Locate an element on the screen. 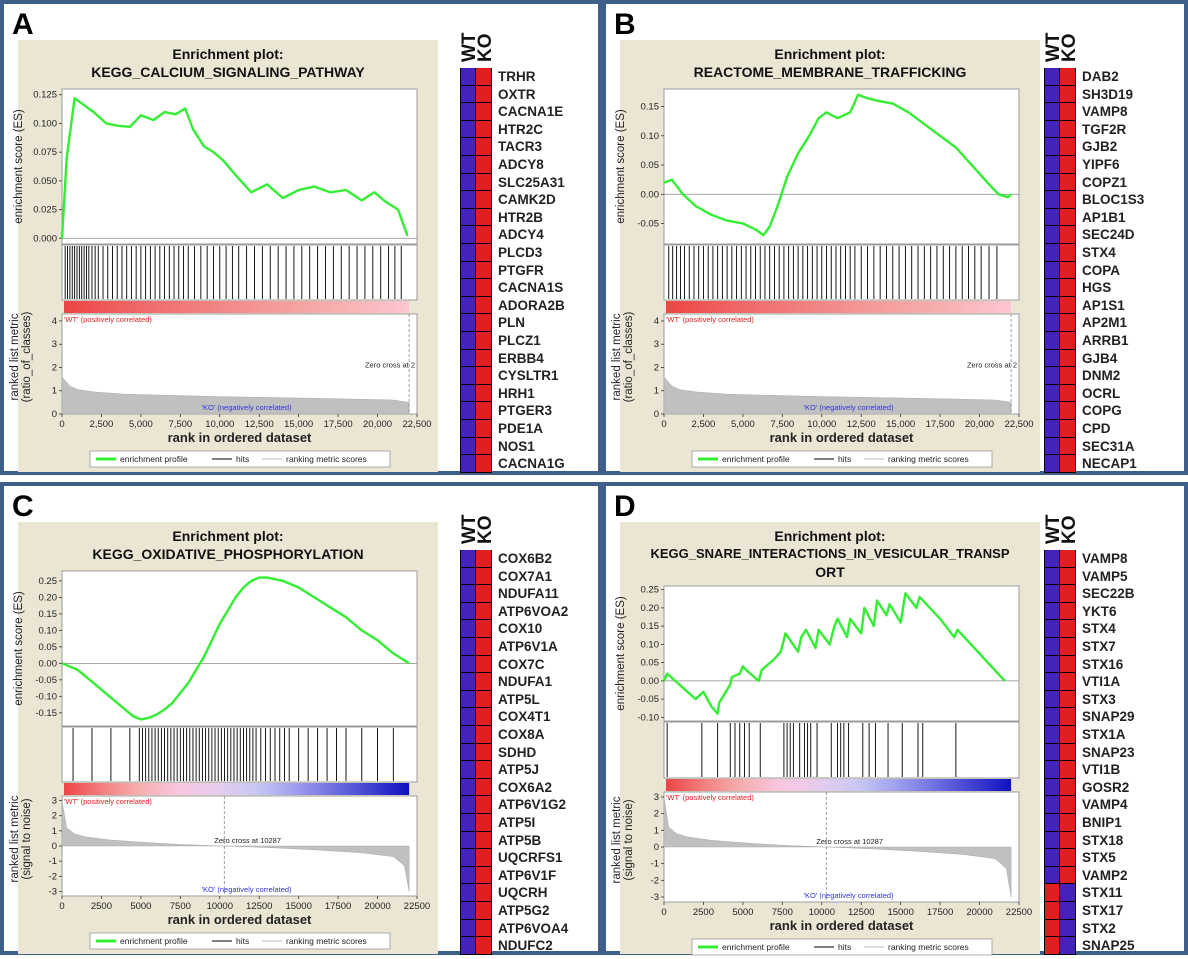 Image resolution: width=1188 pixels, height=959 pixels. panel-letter: A is located at coordinates (23, 24).